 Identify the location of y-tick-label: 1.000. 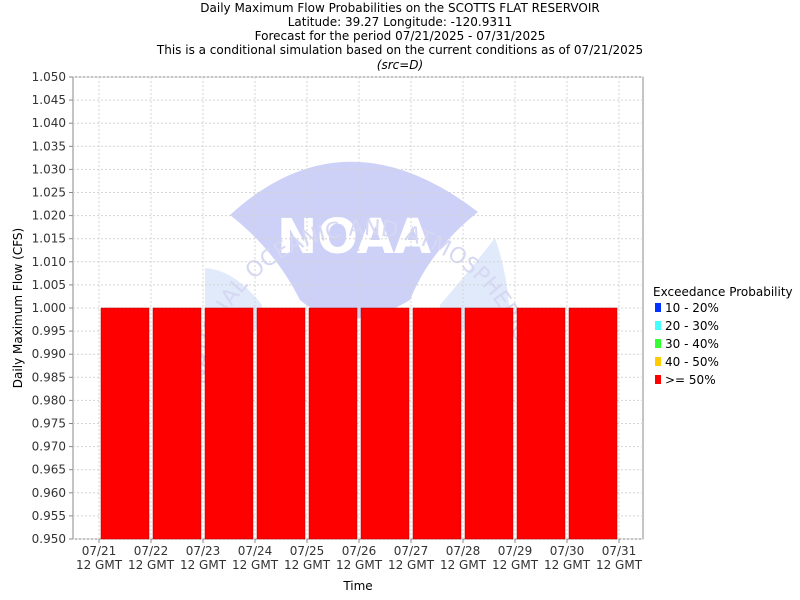
(49, 308).